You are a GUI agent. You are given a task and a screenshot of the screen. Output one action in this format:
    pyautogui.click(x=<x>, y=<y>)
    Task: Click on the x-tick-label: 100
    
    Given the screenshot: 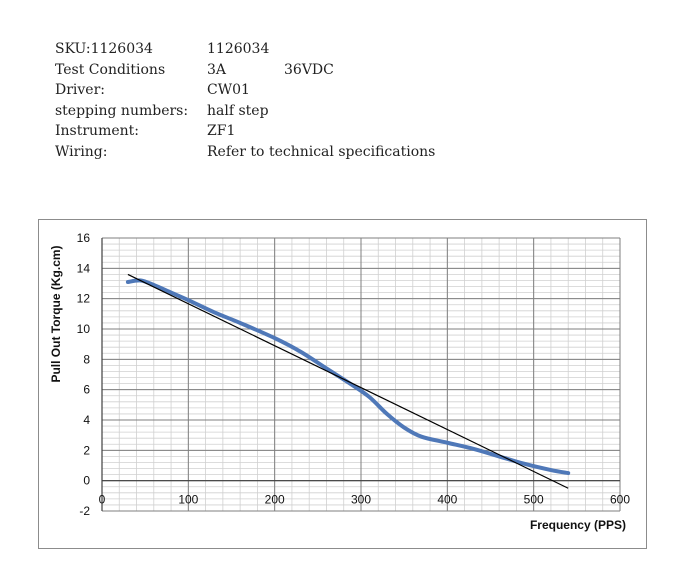 What is the action you would take?
    pyautogui.click(x=188, y=500)
    